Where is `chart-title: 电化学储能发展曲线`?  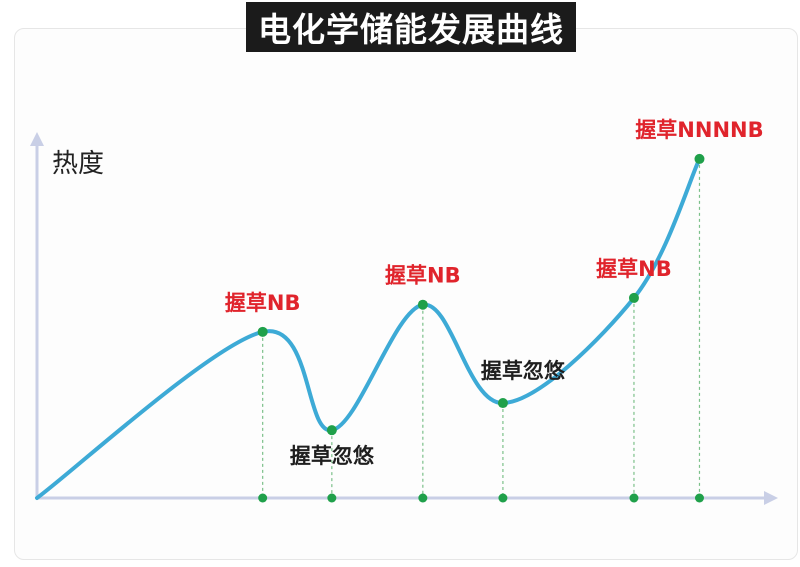
chart-title: 电化学储能发展曲线 is located at coordinates (411, 27).